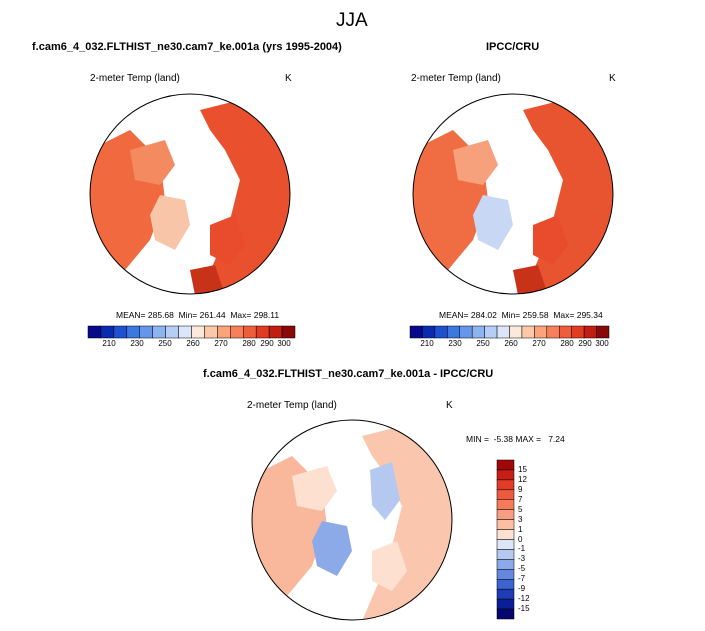 This screenshot has width=705, height=631. What do you see at coordinates (520, 519) in the screenshot?
I see `cb3-tick-label: 3` at bounding box center [520, 519].